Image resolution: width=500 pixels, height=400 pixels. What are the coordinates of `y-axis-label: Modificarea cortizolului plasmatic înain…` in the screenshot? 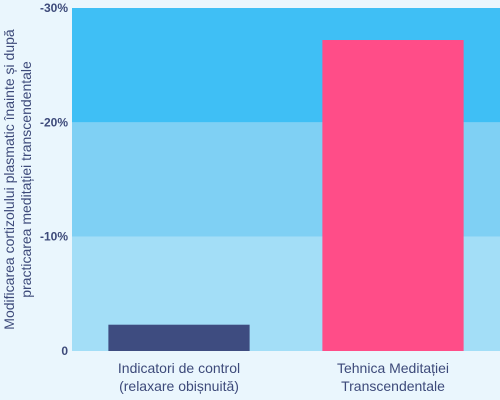 It's located at (17, 179).